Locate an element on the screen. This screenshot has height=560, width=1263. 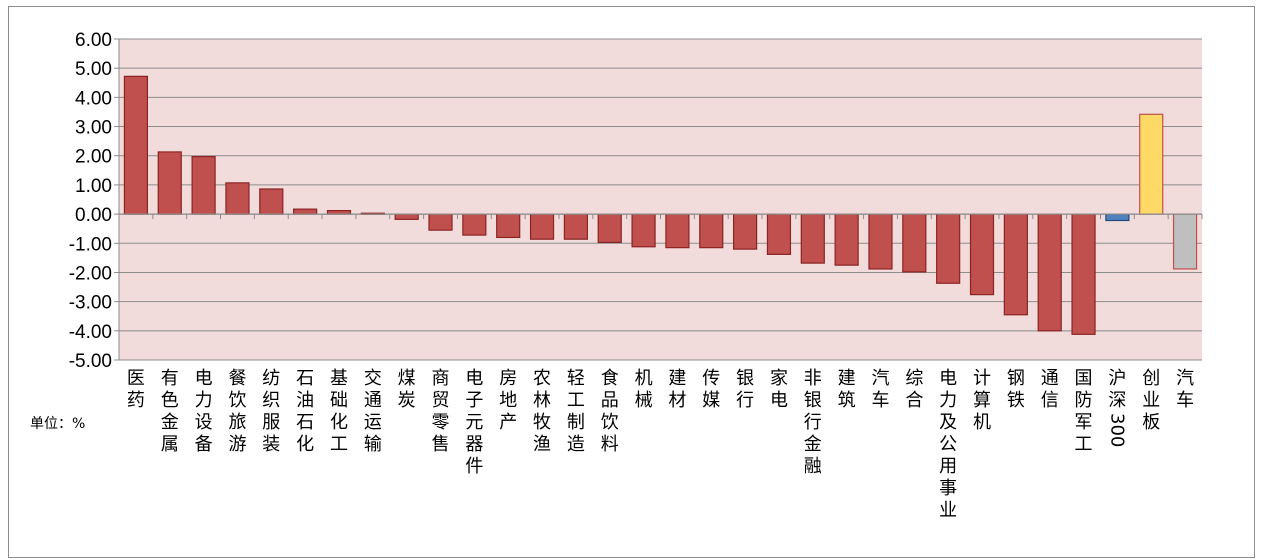
category-label: 传媒 is located at coordinates (711, 389).